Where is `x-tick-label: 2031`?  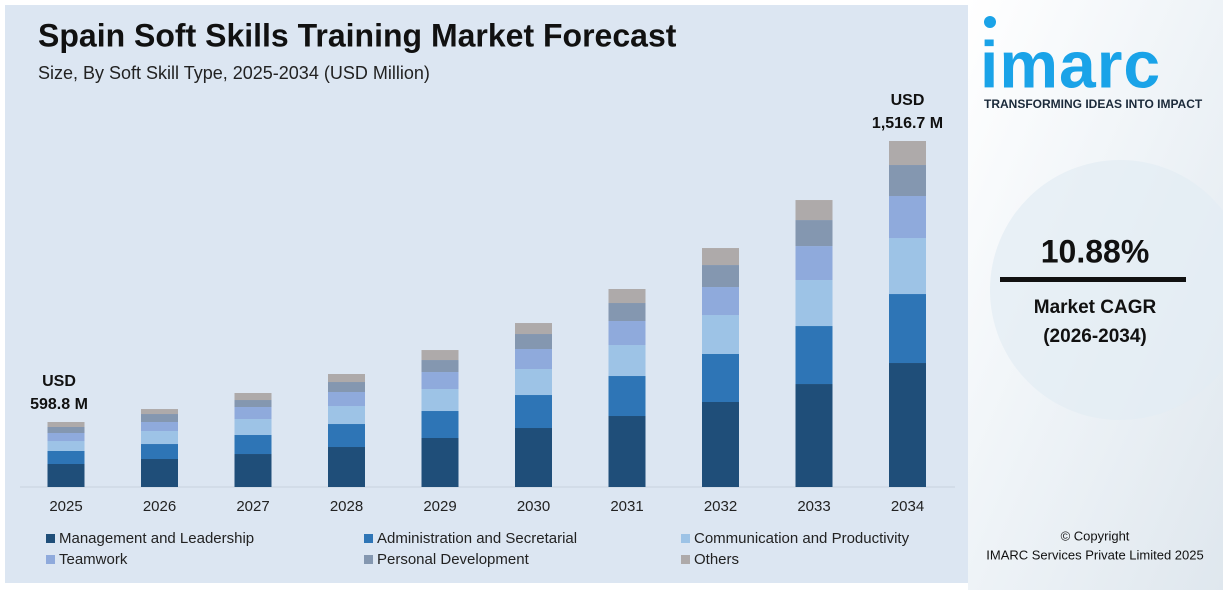
x-tick-label: 2031 is located at coordinates (626, 506).